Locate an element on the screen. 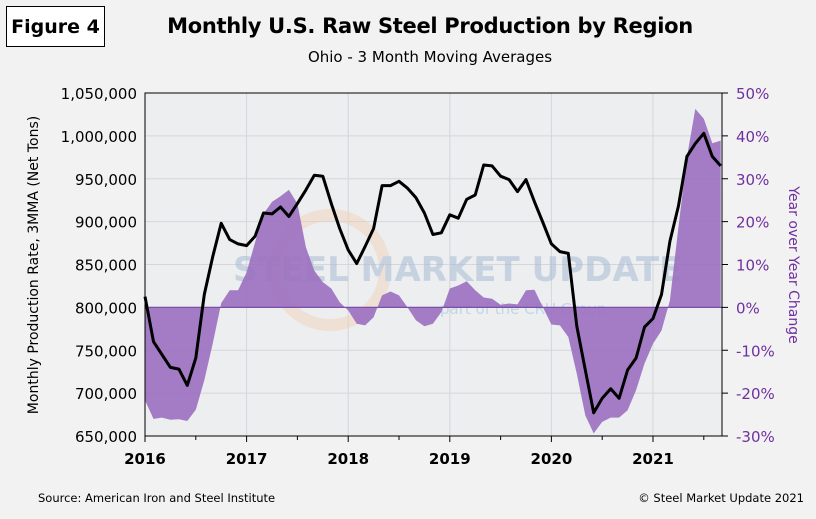 This screenshot has width=816, height=519. left-tick-label: 1,050,000 is located at coordinates (99, 94).